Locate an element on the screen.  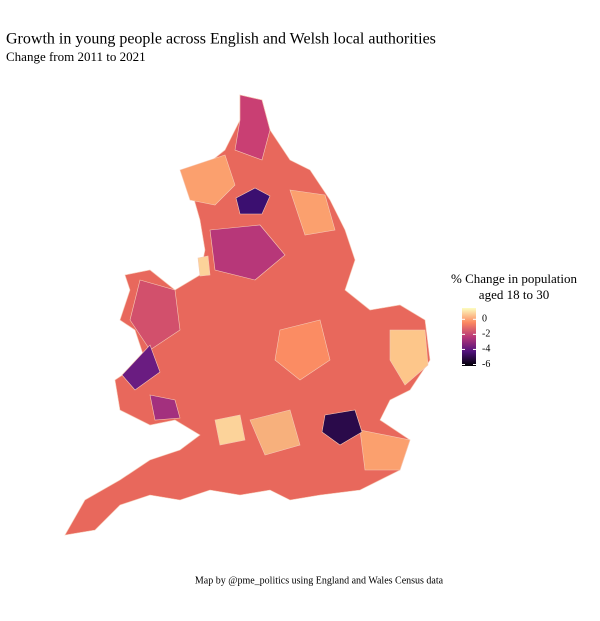
subtitle: Change from 2011 to 2021 is located at coordinates (76, 56).